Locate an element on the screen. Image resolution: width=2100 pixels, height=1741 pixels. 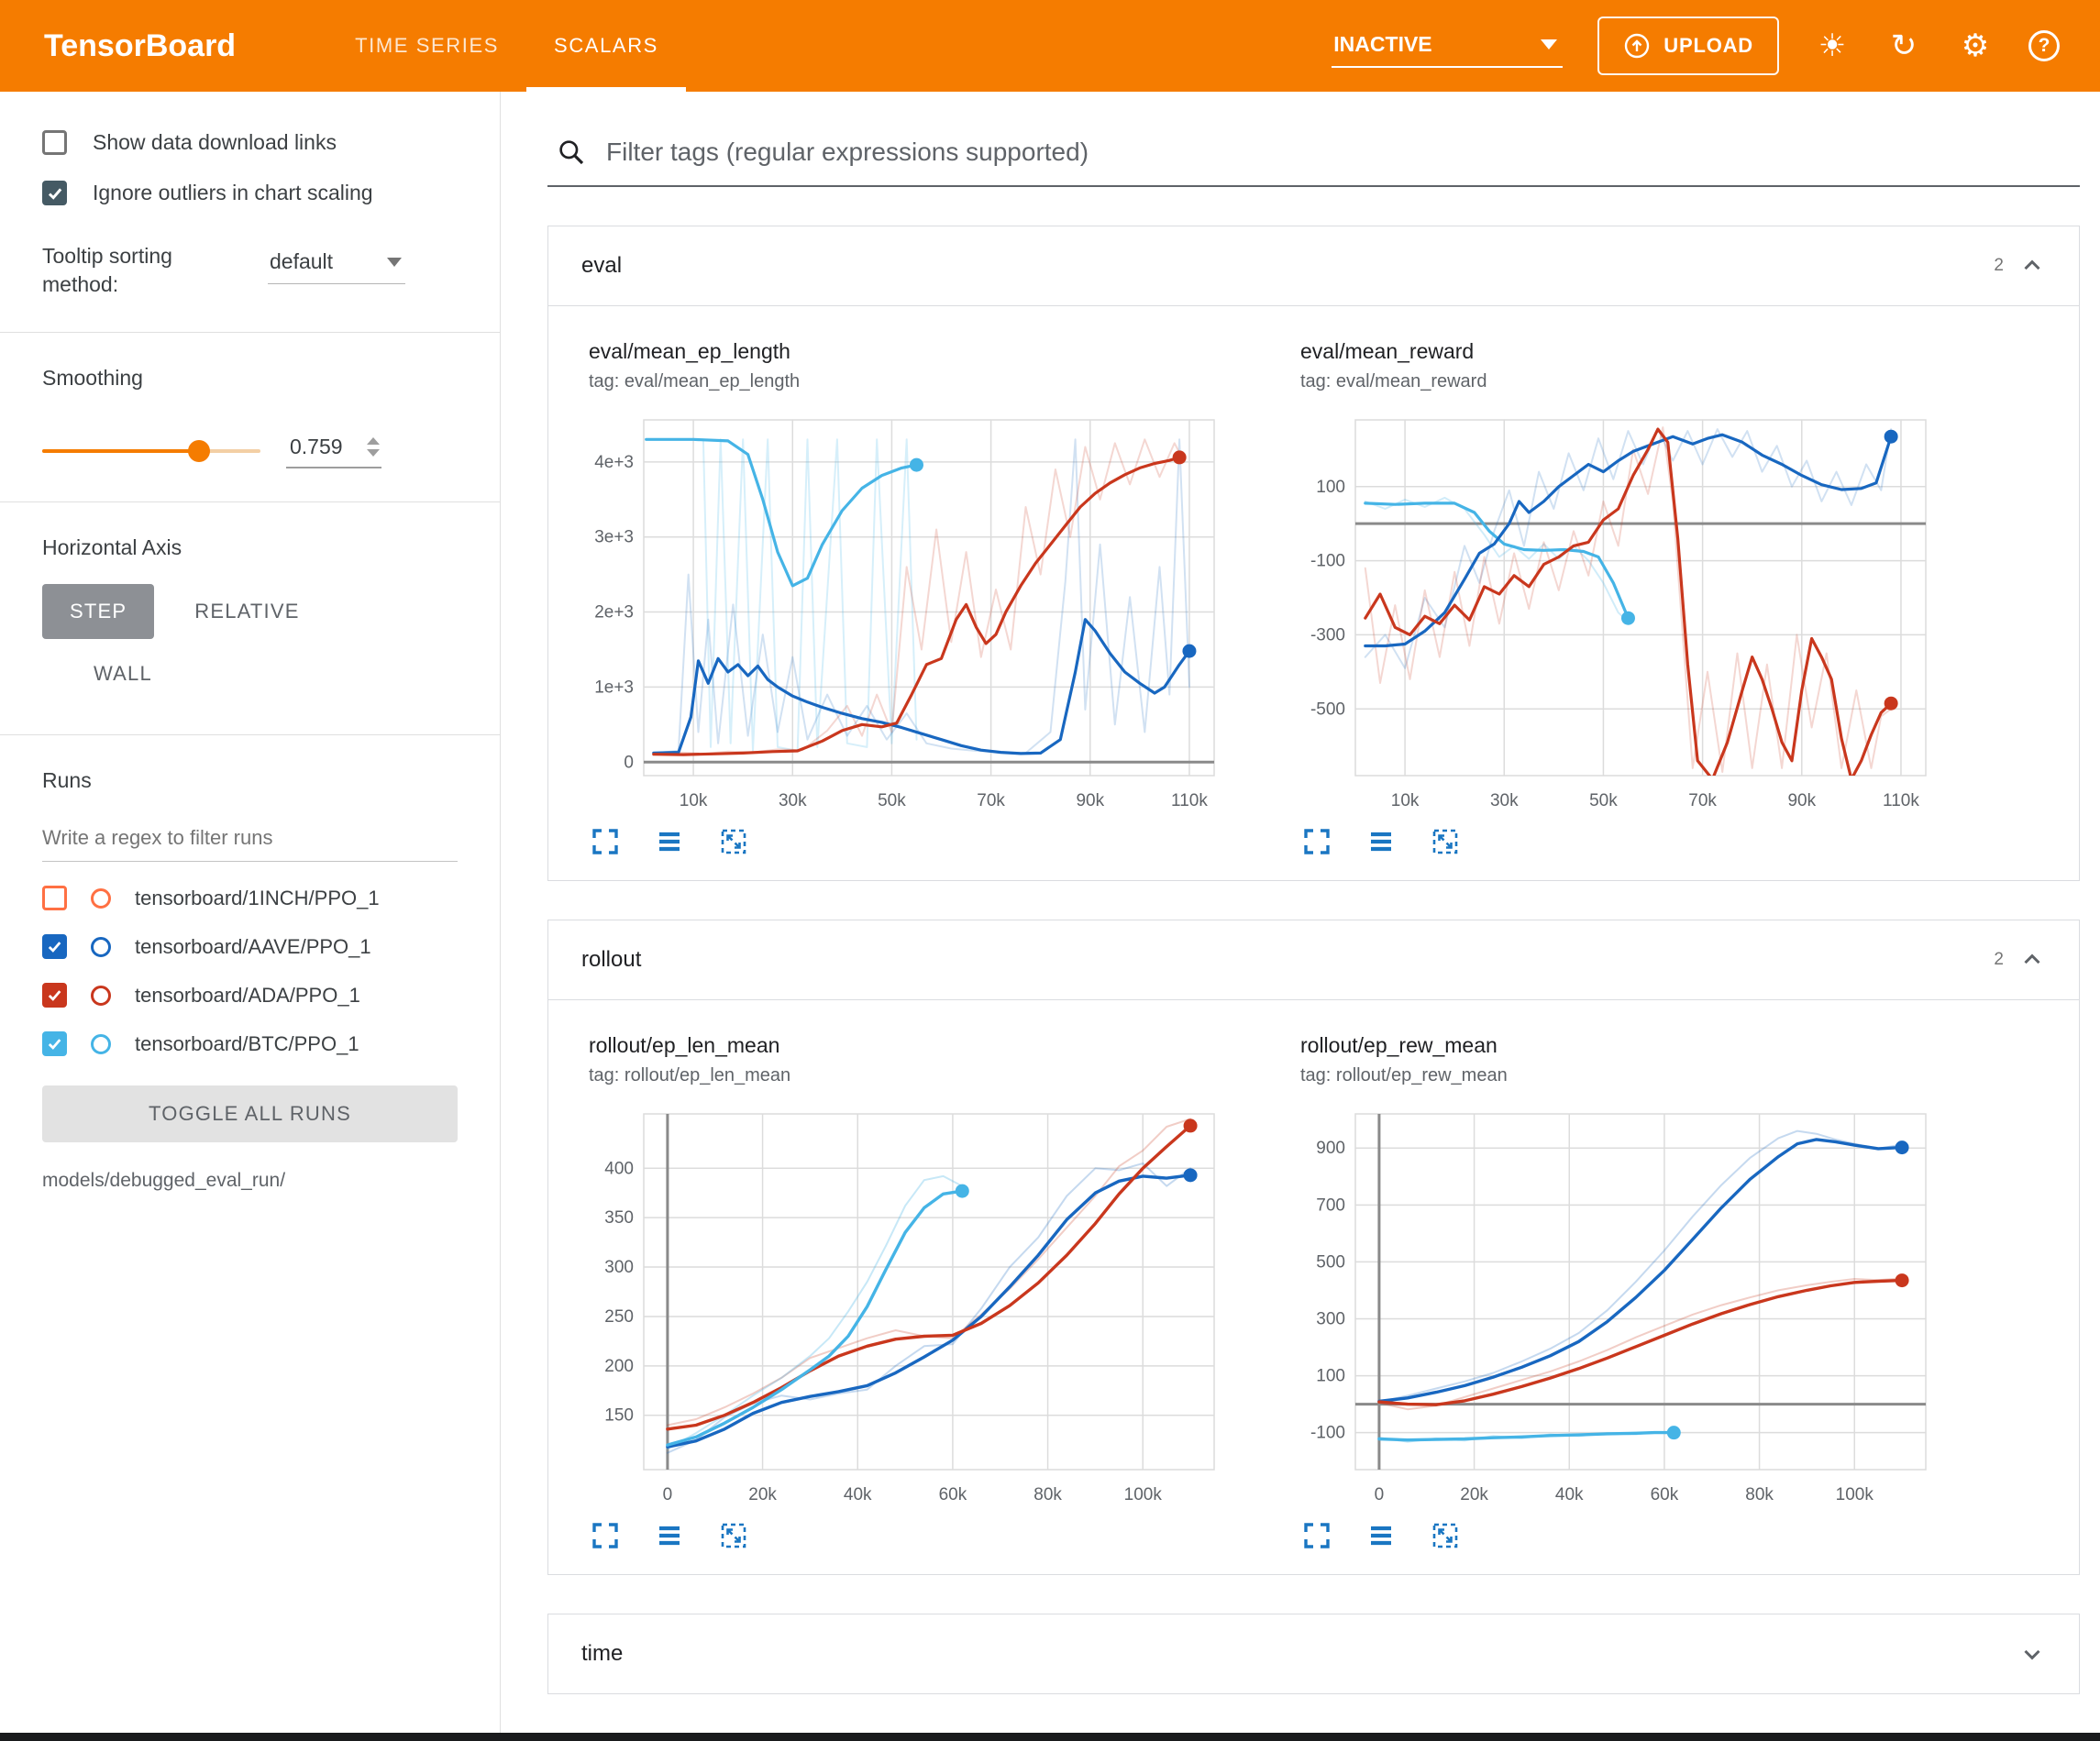
svg-text: 50k is located at coordinates (892, 800).